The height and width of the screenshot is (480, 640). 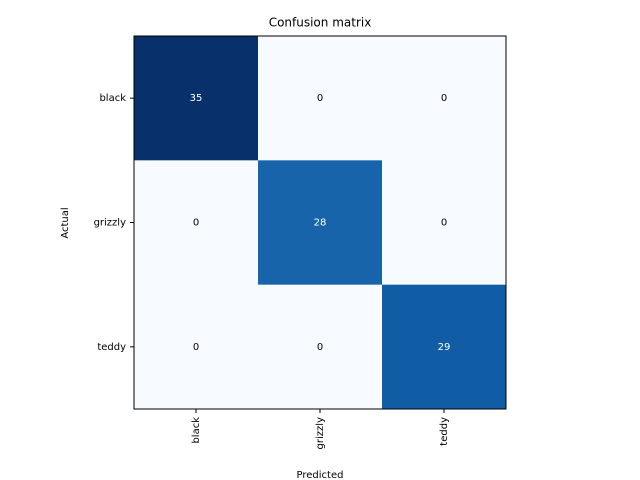 What do you see at coordinates (444, 431) in the screenshot?
I see `x-tick-label: teddy` at bounding box center [444, 431].